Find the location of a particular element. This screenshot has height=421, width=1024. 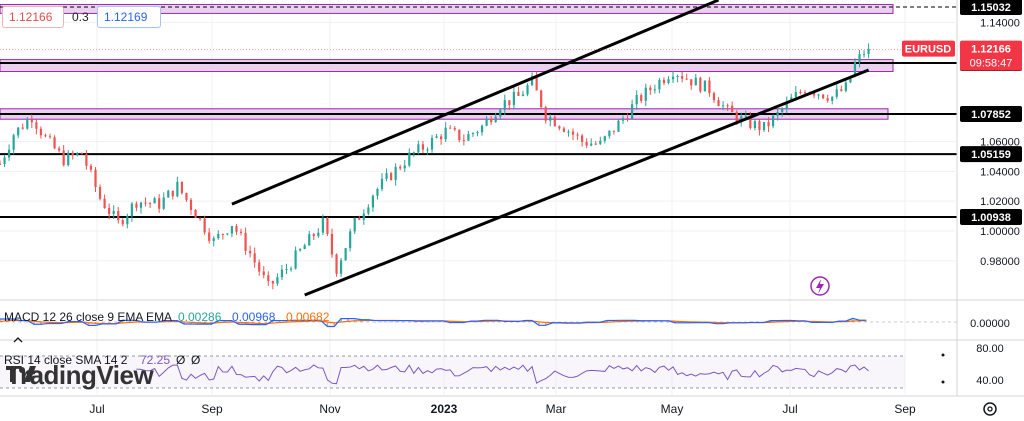

sell-price-button: 1.12166 is located at coordinates (33, 17).